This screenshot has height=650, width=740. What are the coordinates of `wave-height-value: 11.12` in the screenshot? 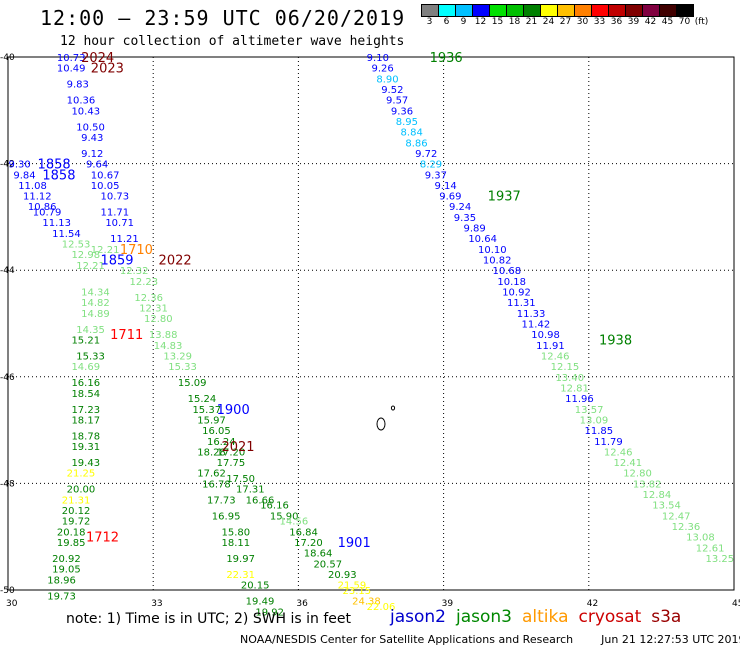 It's located at (37, 197).